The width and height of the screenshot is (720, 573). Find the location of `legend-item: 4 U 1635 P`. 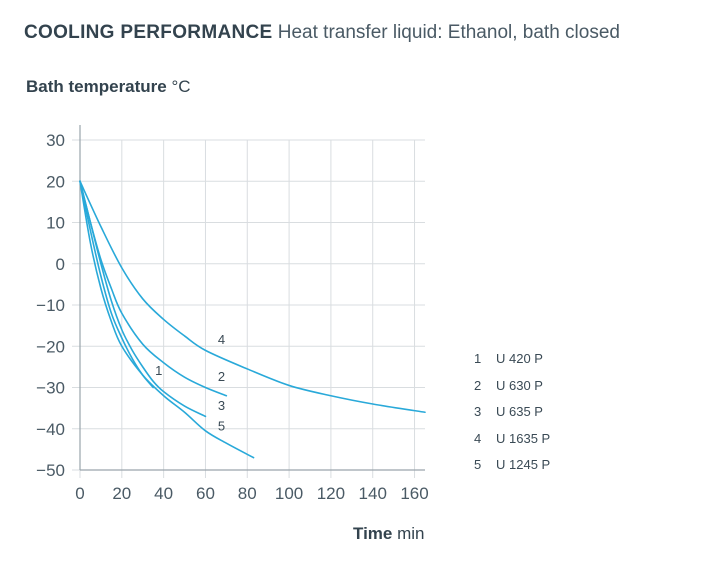

legend-item: 4 U 1635 P is located at coordinates (512, 442).